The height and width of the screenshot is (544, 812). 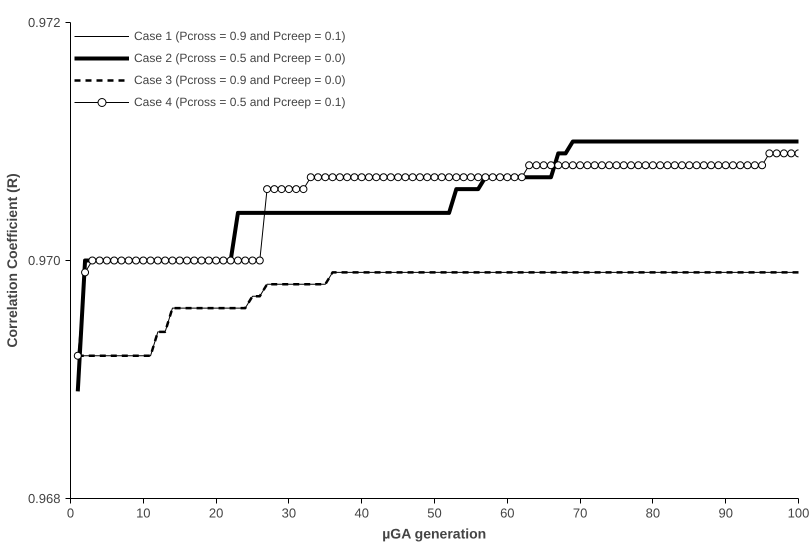 I want to click on x-tick-label: 60, so click(x=507, y=513).